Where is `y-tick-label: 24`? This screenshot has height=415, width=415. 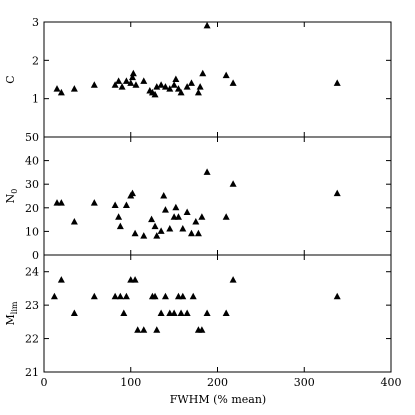
y-tick-label: 24 is located at coordinates (32, 272).